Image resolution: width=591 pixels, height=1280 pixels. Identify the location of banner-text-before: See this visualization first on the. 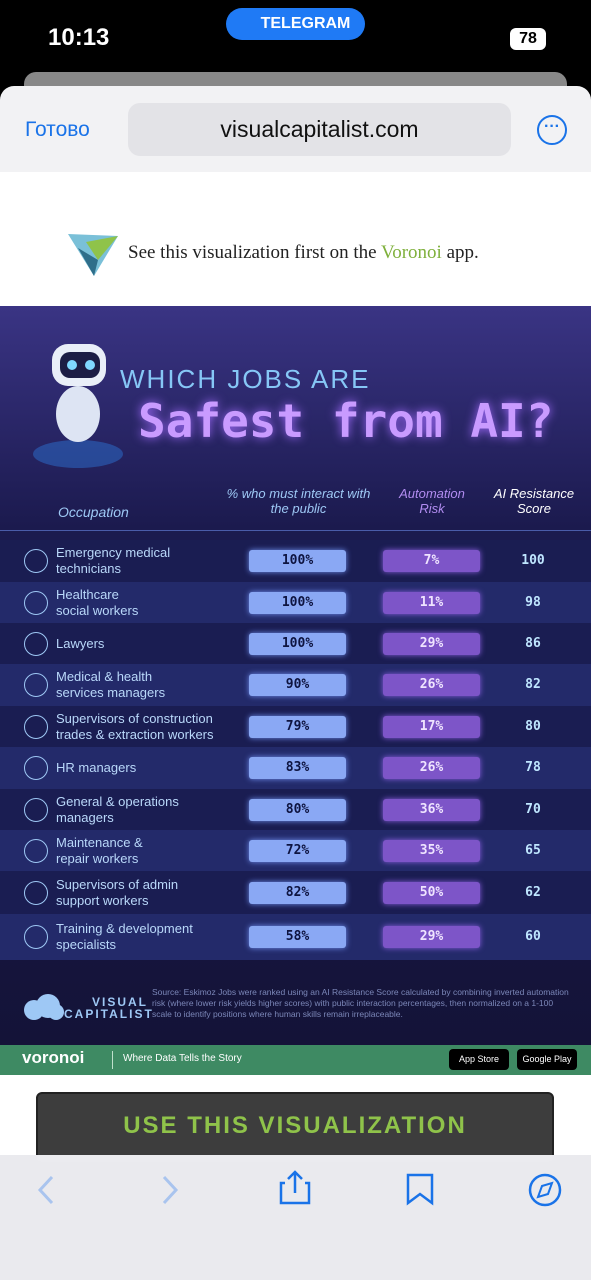
(254, 252).